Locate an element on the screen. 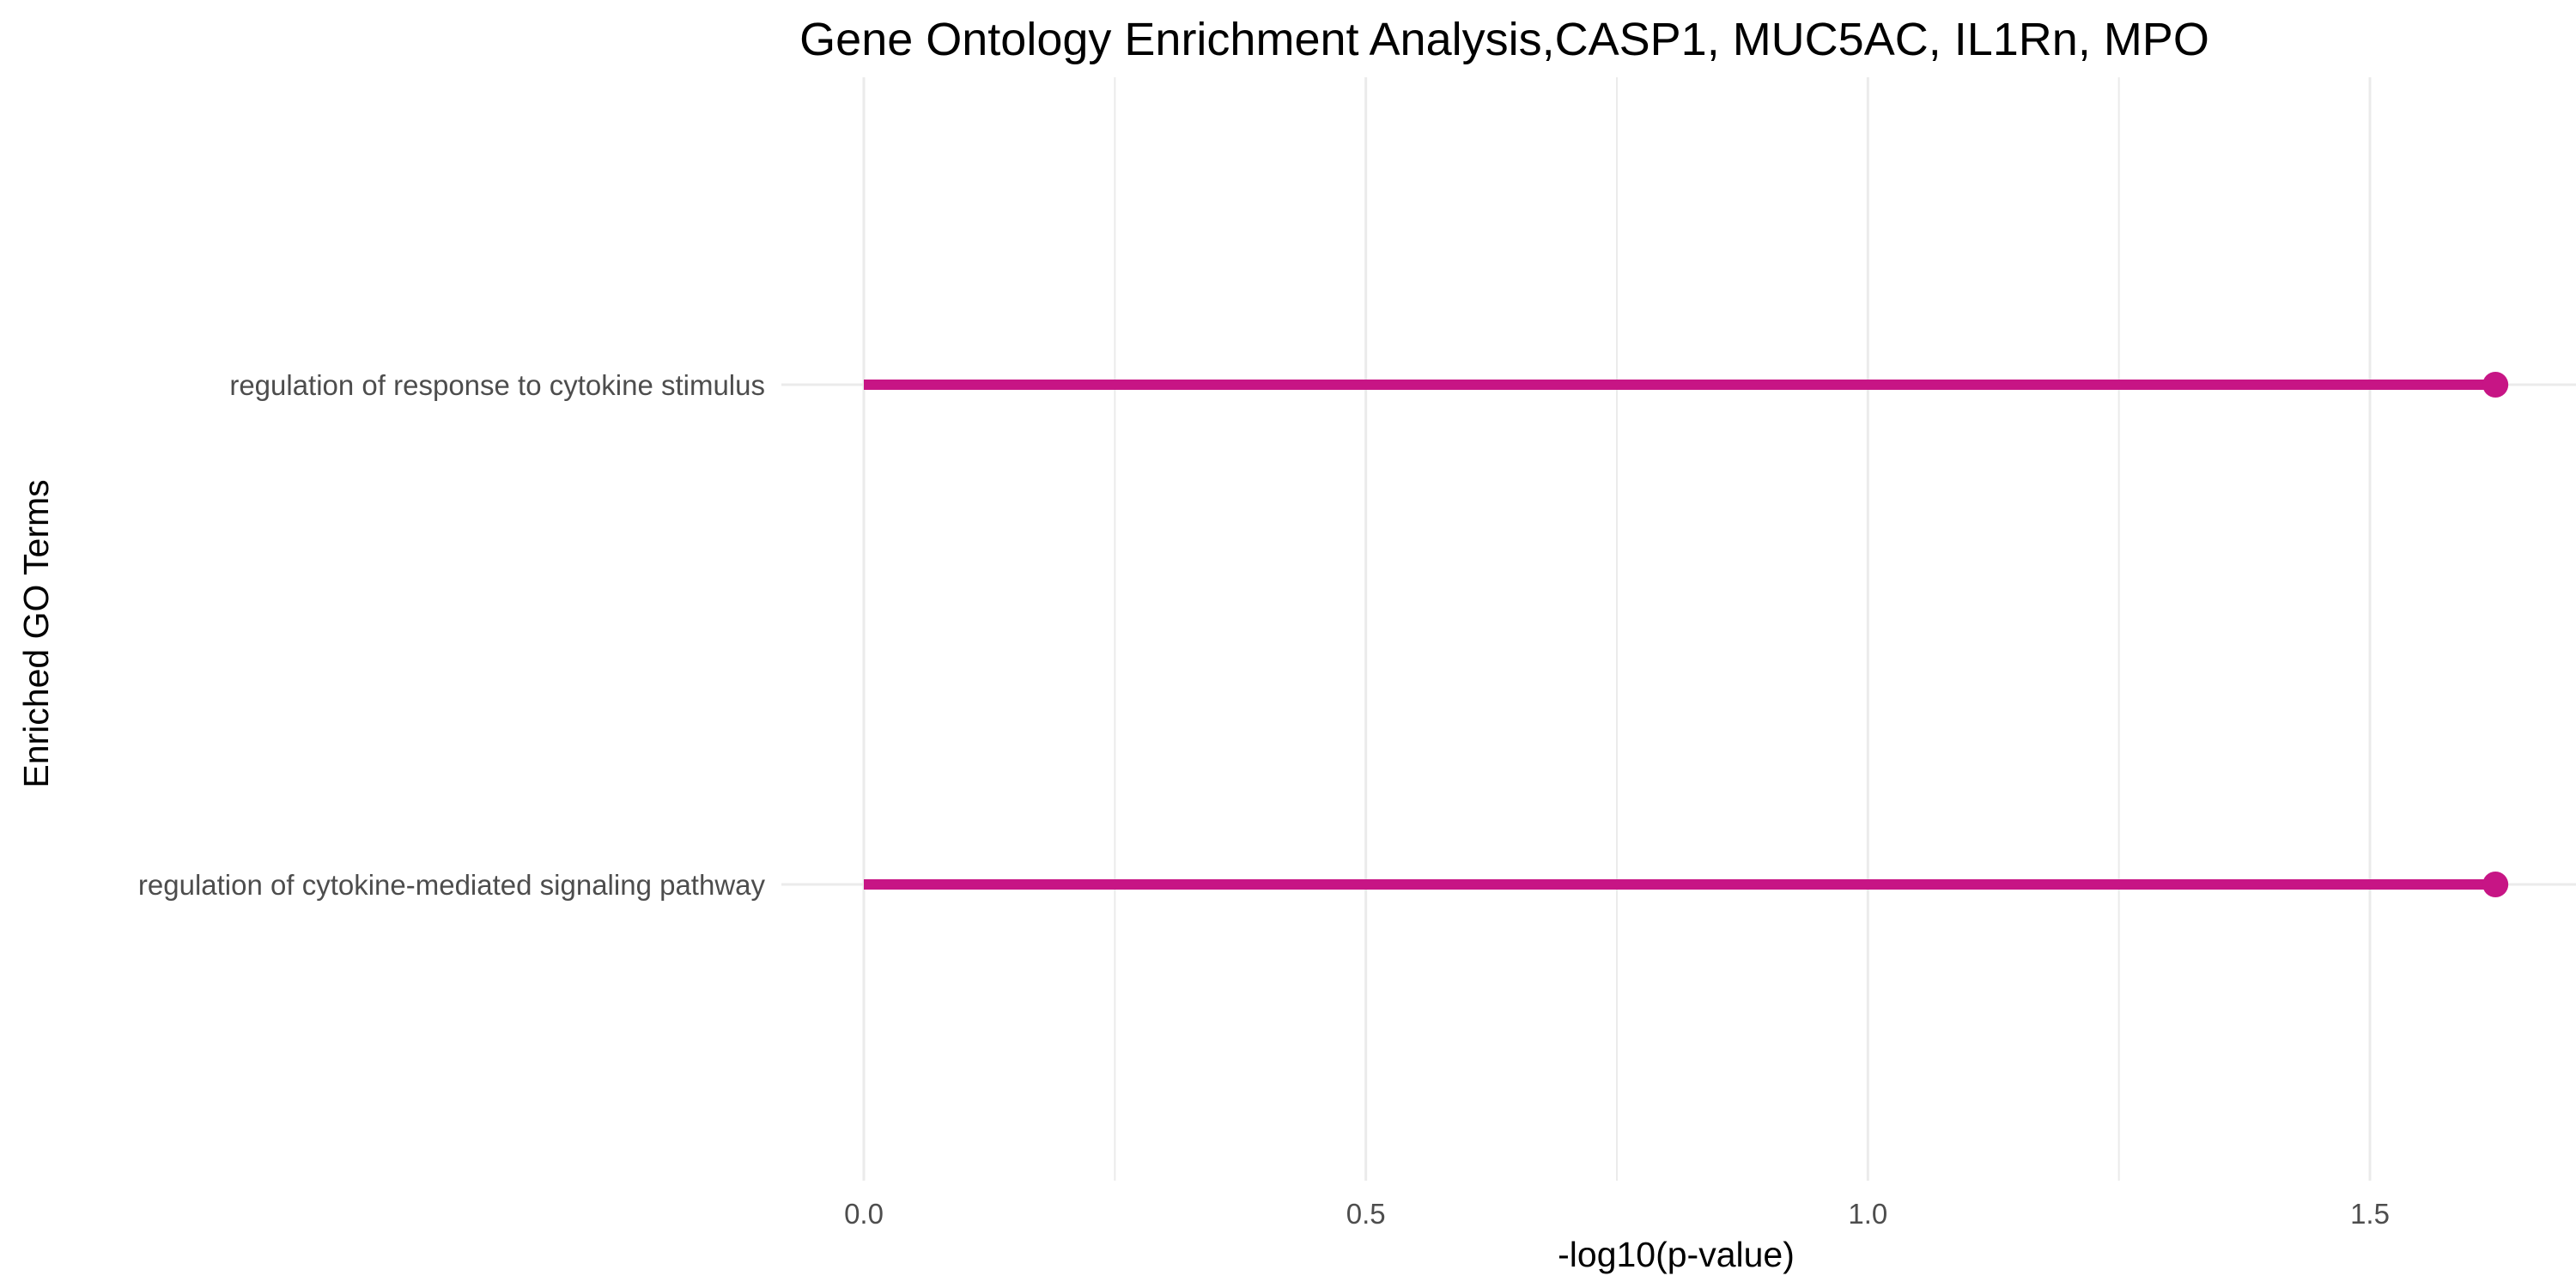 The height and width of the screenshot is (1288, 2576). x-tick-label: 0.0 is located at coordinates (864, 1214).